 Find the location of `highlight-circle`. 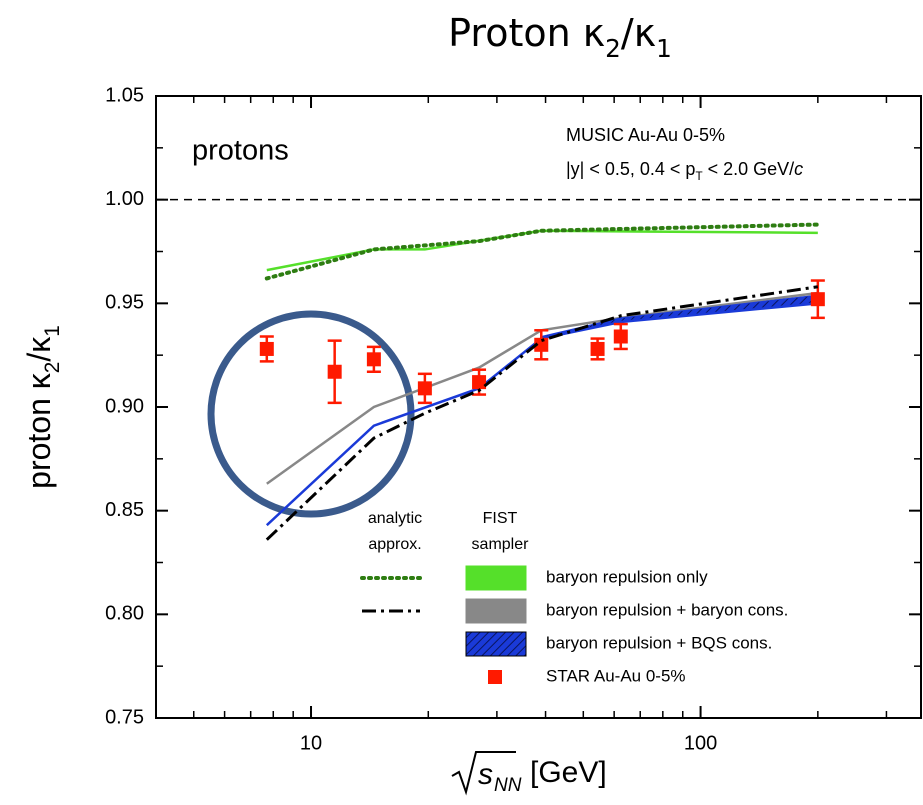

highlight-circle is located at coordinates (311, 414).